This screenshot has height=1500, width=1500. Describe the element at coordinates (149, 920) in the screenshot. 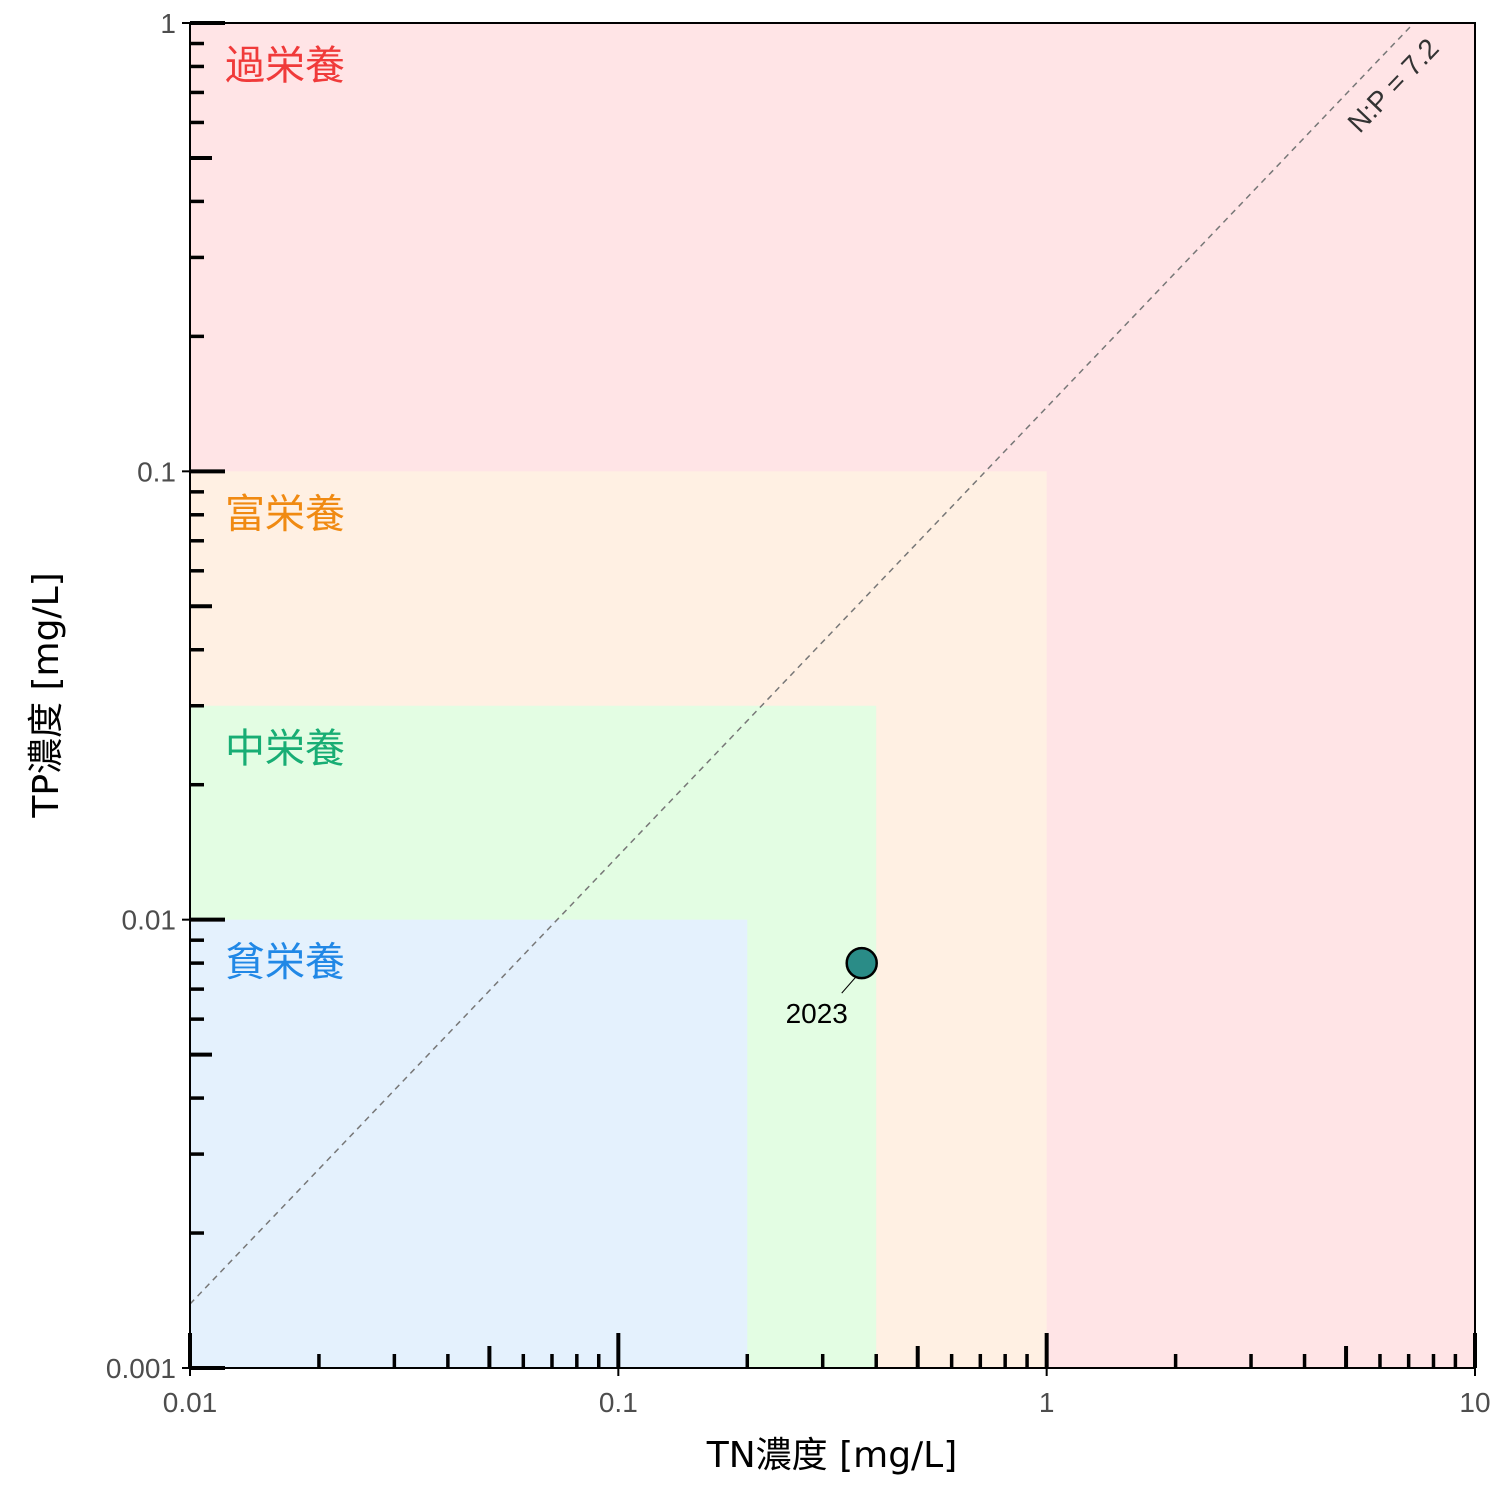

I see `y-tick-label-2: 0.01` at that location.